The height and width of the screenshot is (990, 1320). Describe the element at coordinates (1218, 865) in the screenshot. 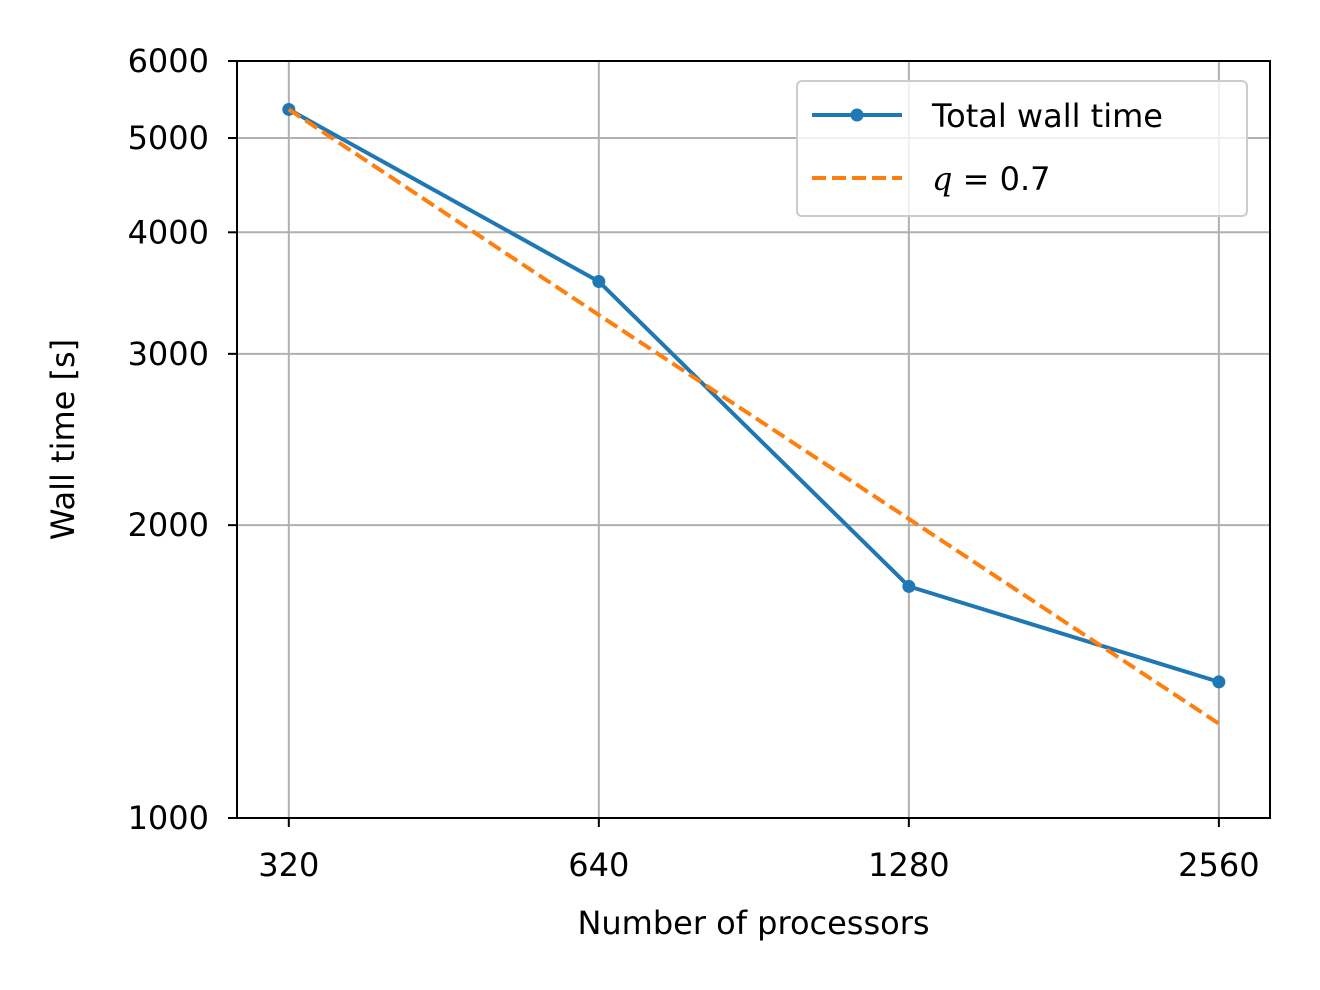

I see `x-tick-label-2560: 2560` at that location.